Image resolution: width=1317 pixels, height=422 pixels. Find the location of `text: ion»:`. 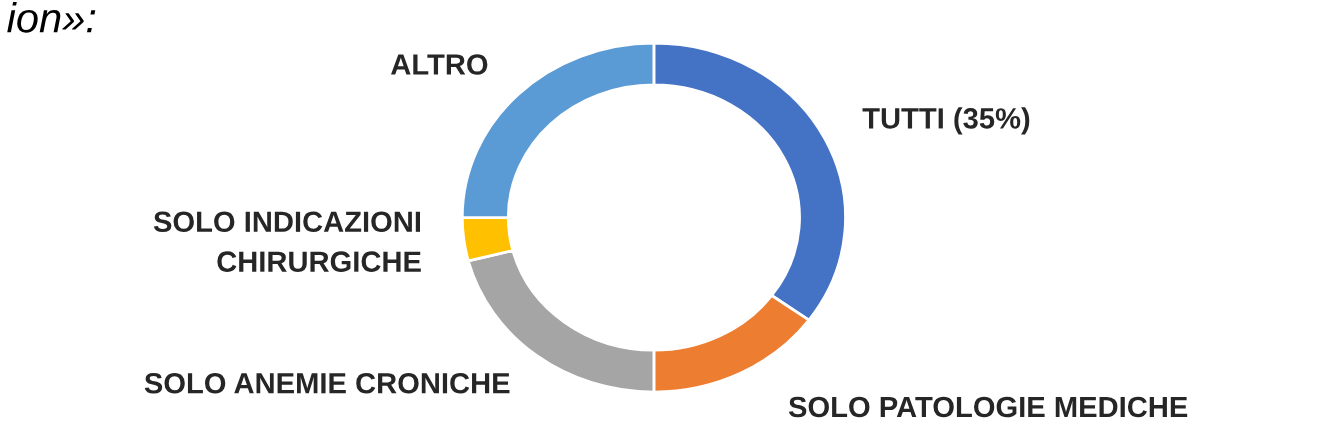

text: ion»: is located at coordinates (51, 17).